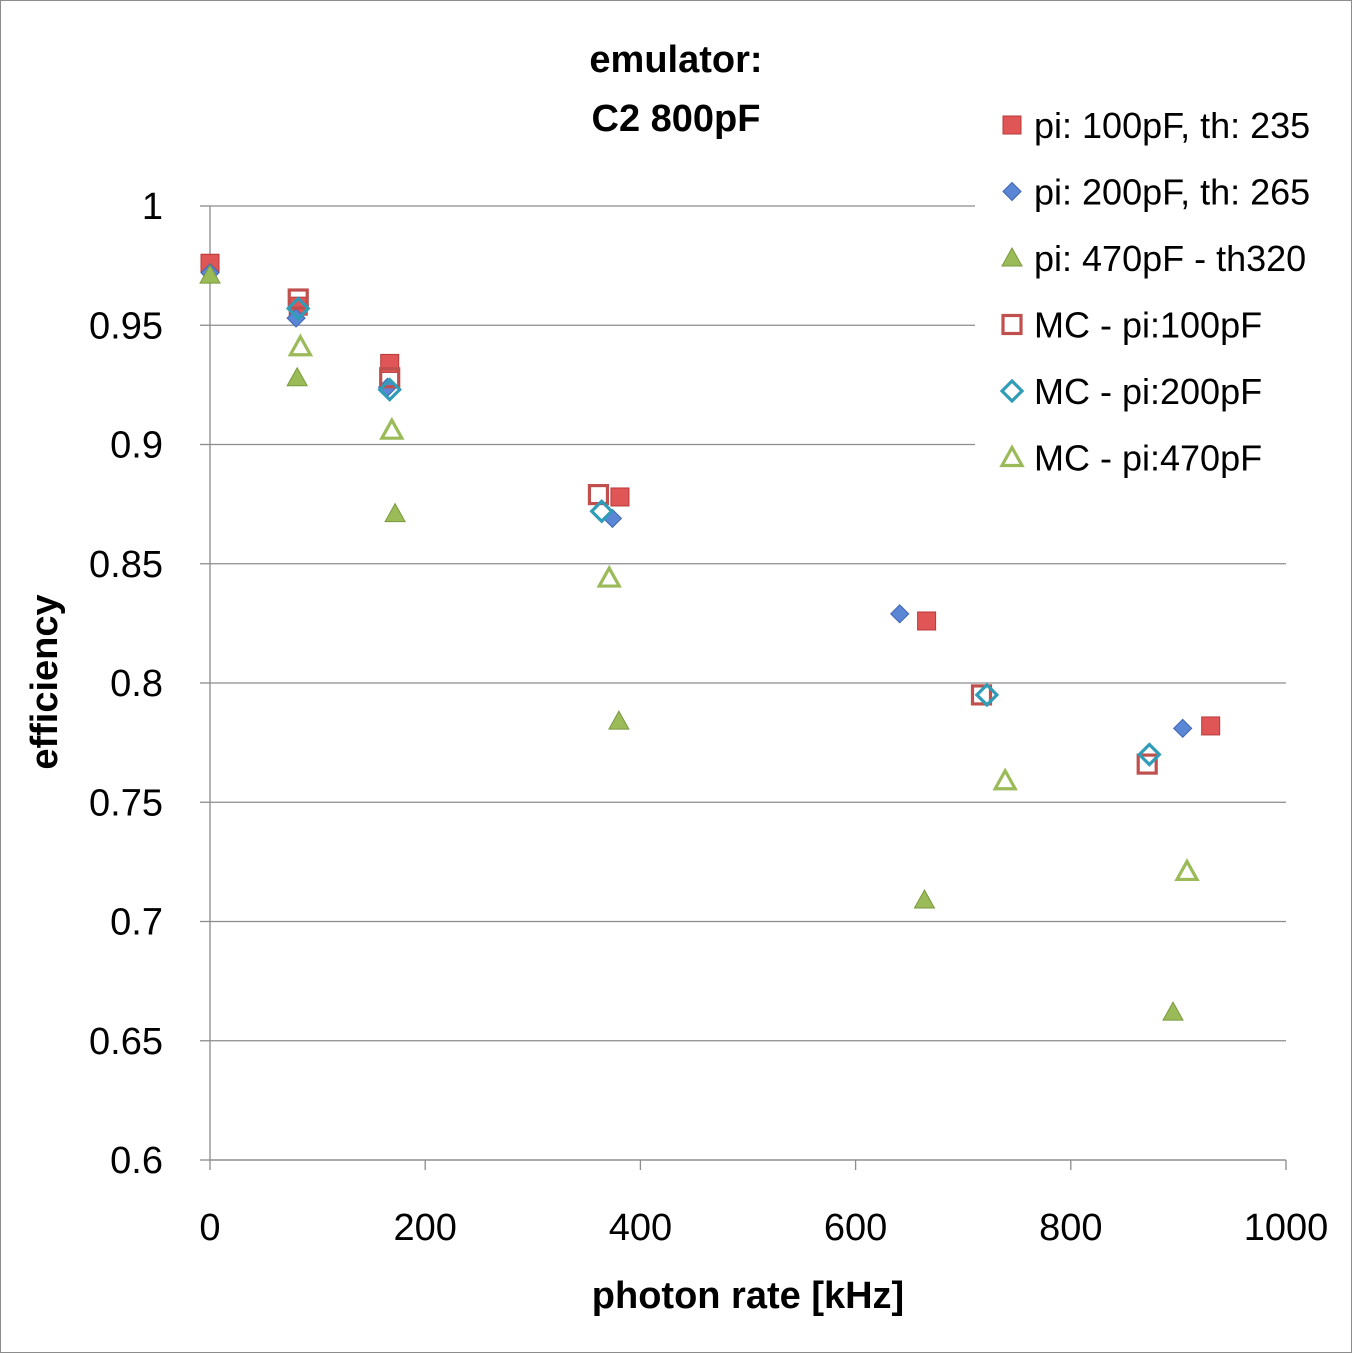 This screenshot has height=1353, width=1352. I want to click on legend-label: MC - pi:100pF, so click(1148, 325).